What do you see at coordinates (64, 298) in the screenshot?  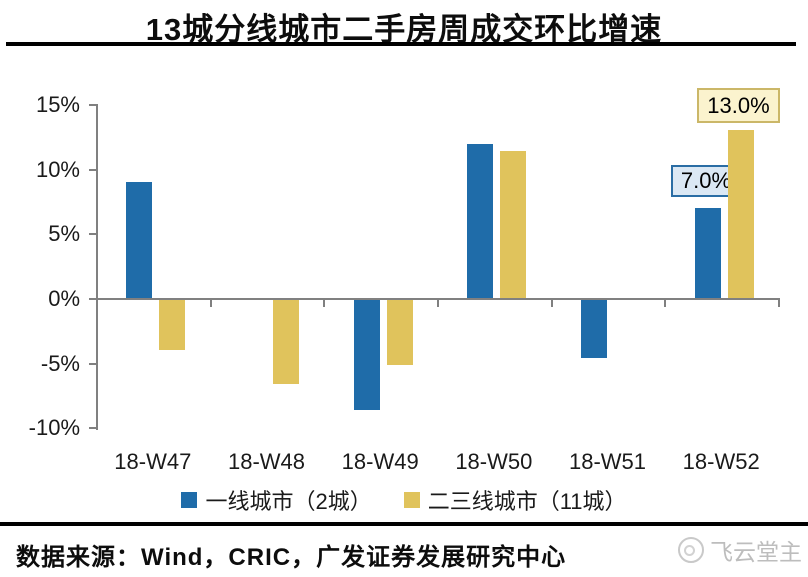 I see `y-tick-label-3: 0%` at bounding box center [64, 298].